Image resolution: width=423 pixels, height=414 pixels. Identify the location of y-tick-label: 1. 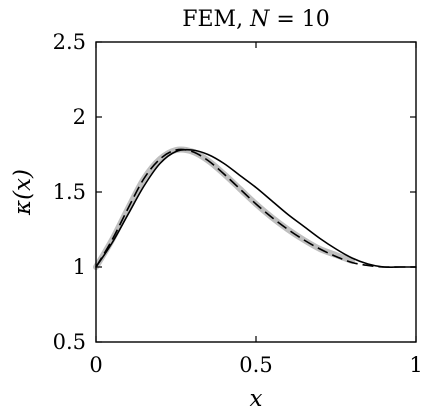
(79, 267).